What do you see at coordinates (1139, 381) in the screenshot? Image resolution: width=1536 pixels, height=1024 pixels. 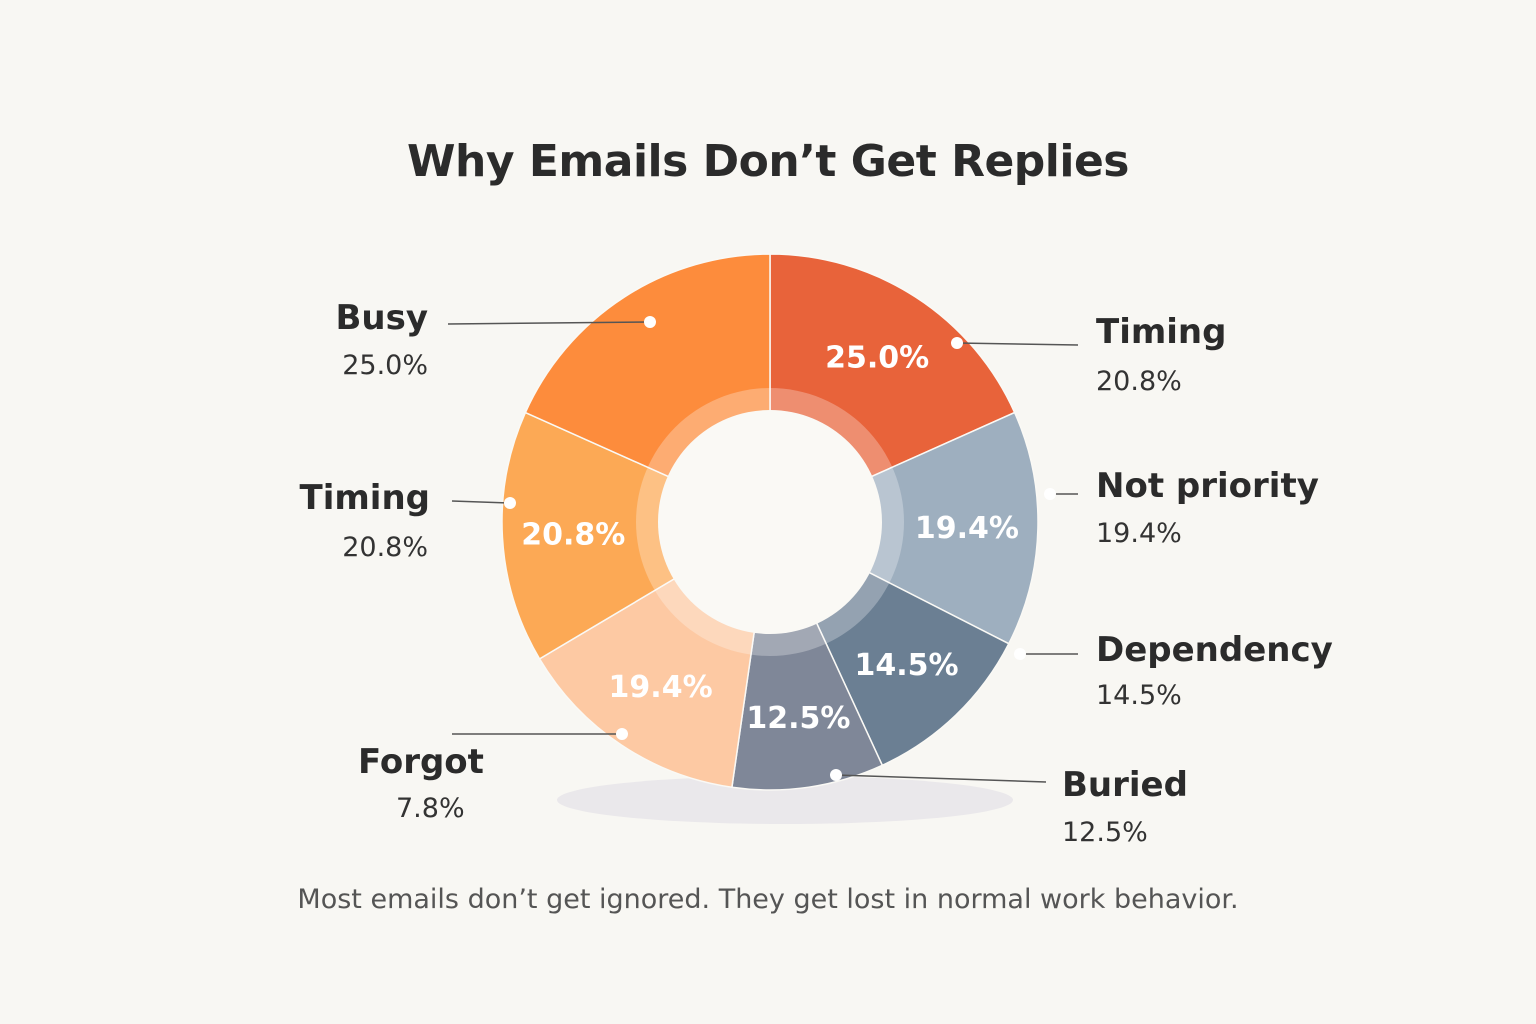 I see `legend-value-timing: 20.8%` at bounding box center [1139, 381].